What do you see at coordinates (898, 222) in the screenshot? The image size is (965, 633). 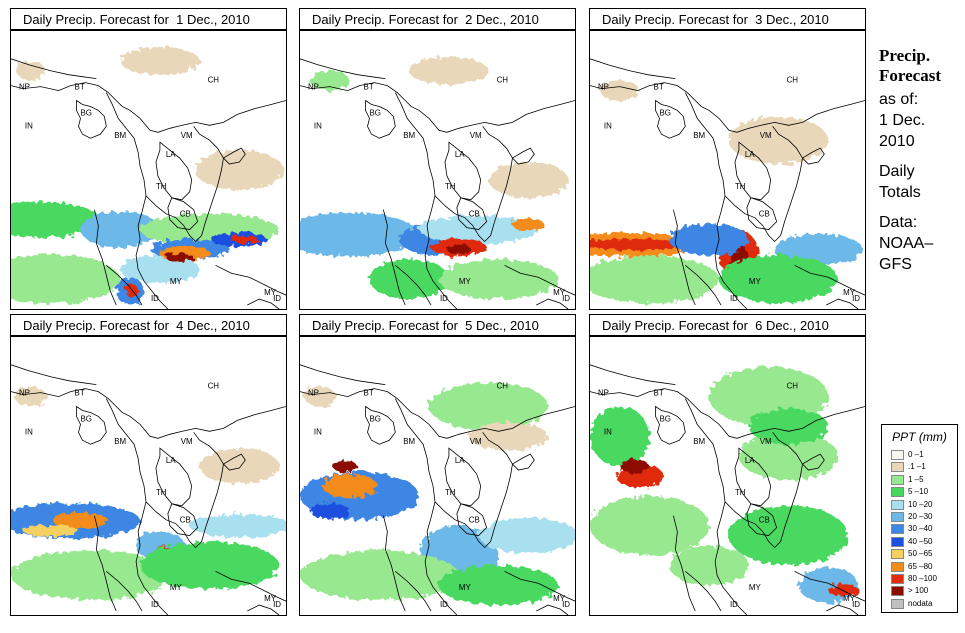 I see `data-source-label: Data:` at bounding box center [898, 222].